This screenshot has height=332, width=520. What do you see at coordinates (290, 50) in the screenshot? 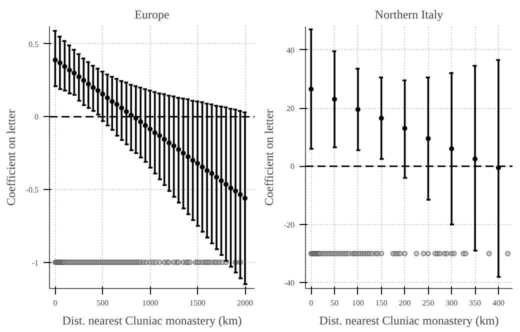
I see `y-tick-label: 40` at bounding box center [290, 50].